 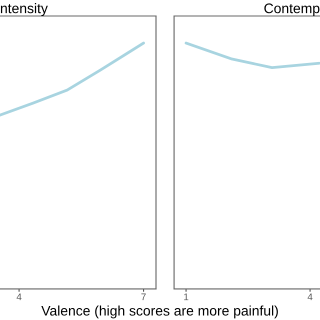 What do you see at coordinates (159, 311) in the screenshot?
I see `x-axis-title: Valence (high scores are more painful)` at bounding box center [159, 311].